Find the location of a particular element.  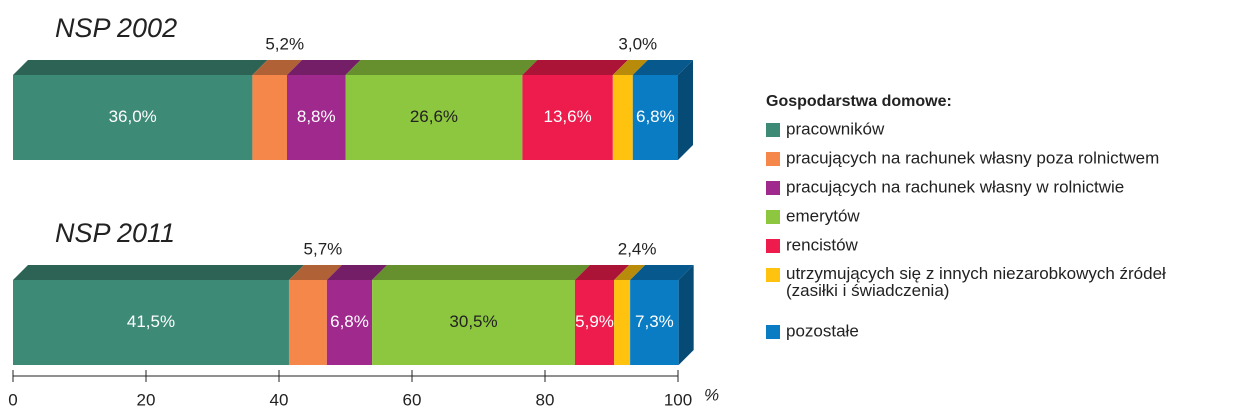

value-label: 5,2% is located at coordinates (284, 43).